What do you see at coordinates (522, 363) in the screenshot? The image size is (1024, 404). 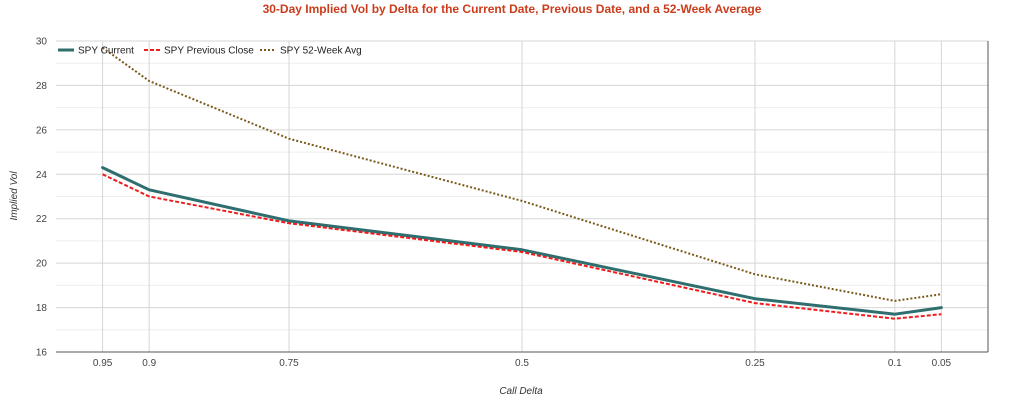 I see `x-tick-label: 0.5` at bounding box center [522, 363].